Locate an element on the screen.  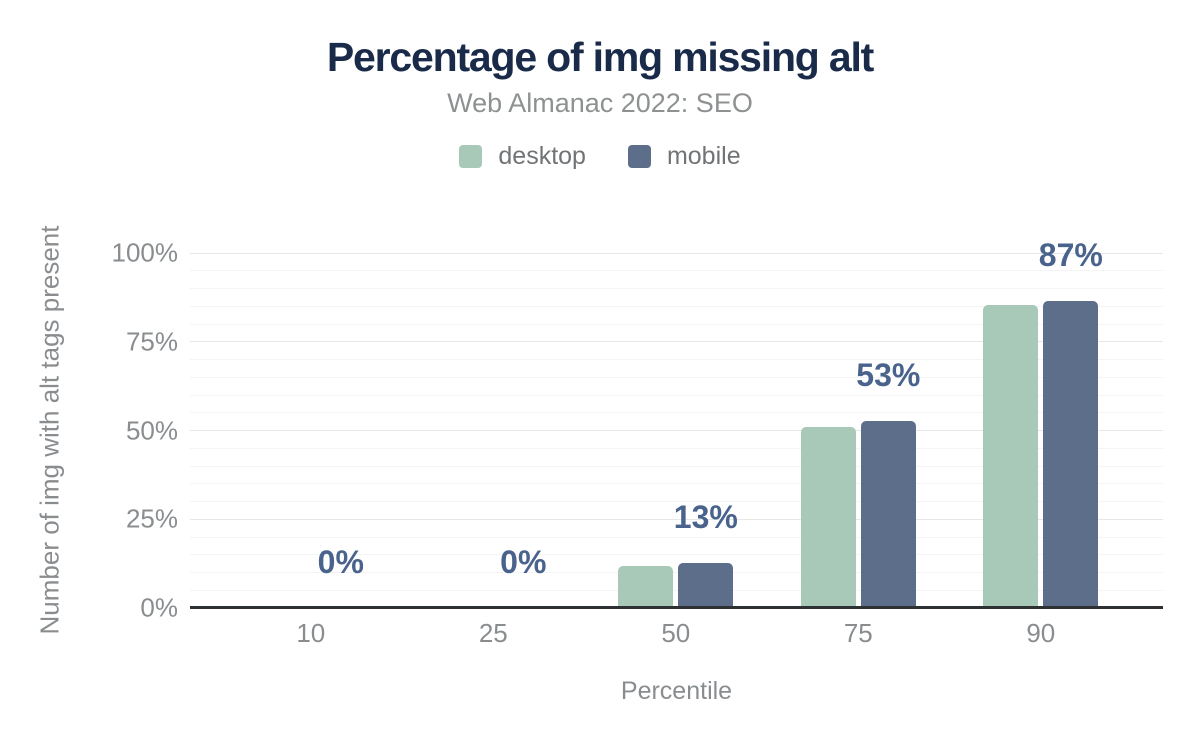
value-label-p25: 0% is located at coordinates (523, 562).